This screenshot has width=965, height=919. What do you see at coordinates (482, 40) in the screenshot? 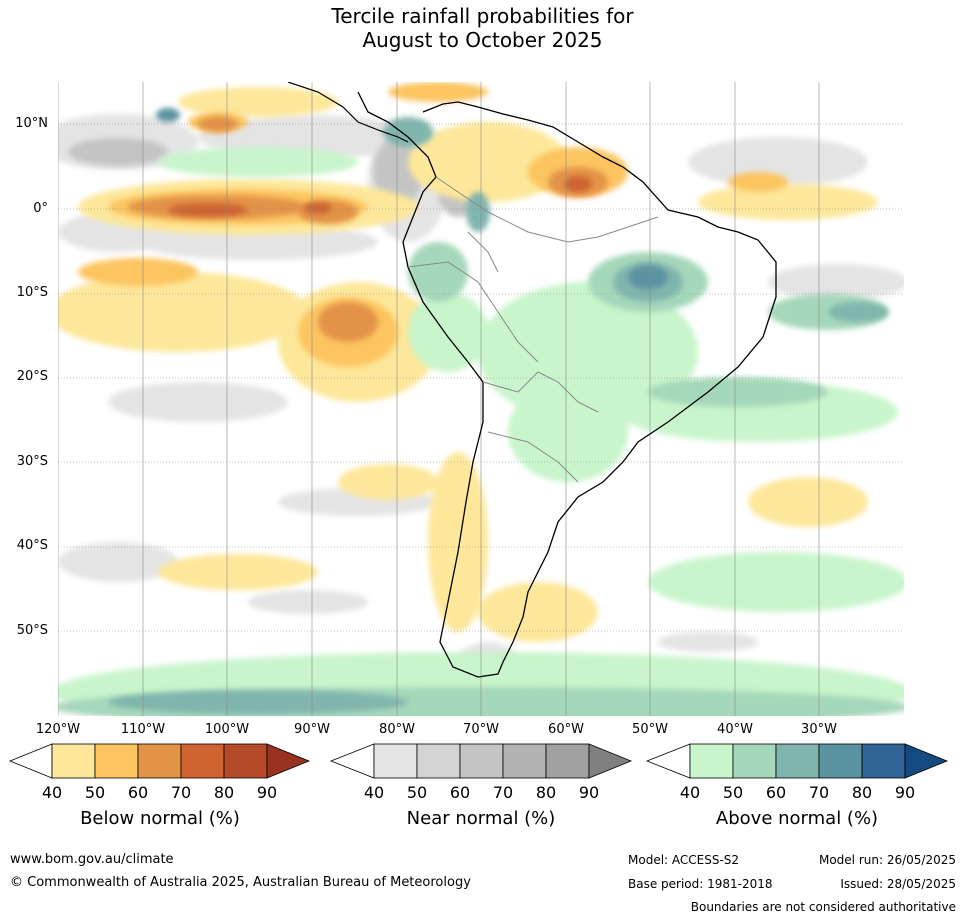
I see `title-line-2: August to October 2025` at bounding box center [482, 40].